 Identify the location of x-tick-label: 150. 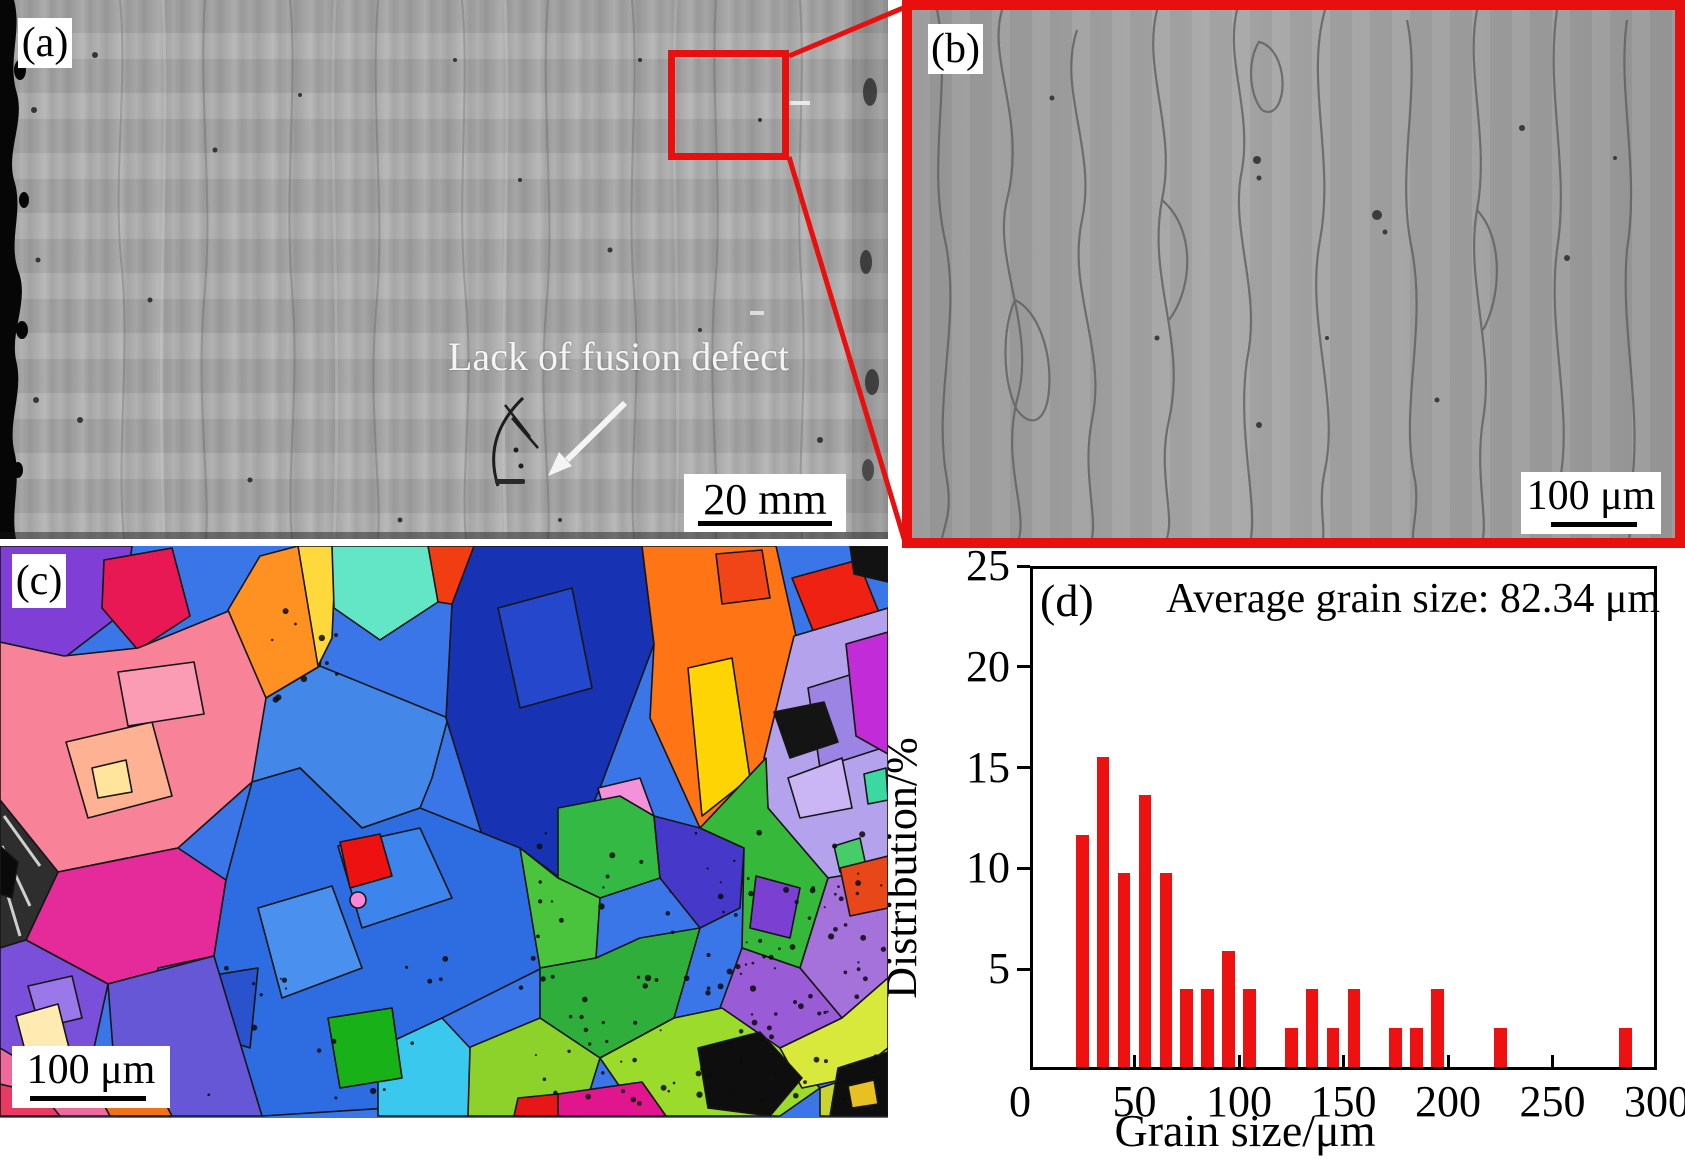
(1343, 1101).